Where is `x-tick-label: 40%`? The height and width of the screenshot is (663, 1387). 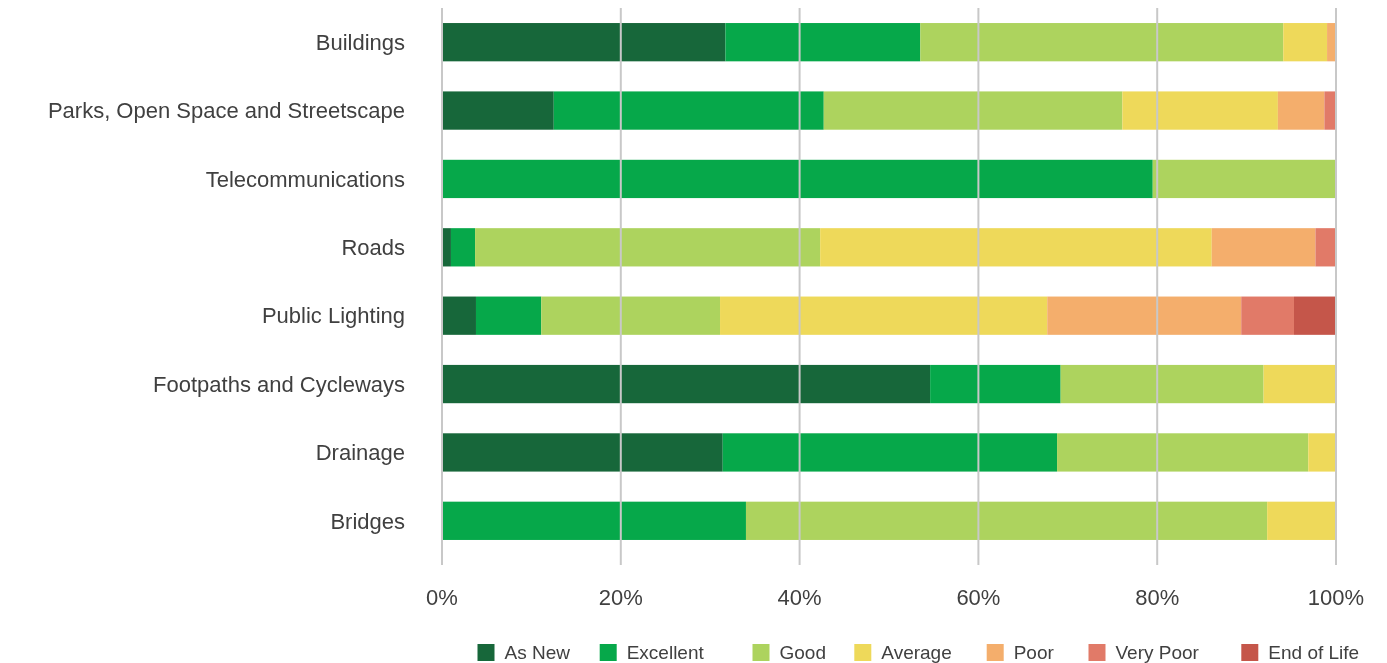 x-tick-label: 40% is located at coordinates (799, 597).